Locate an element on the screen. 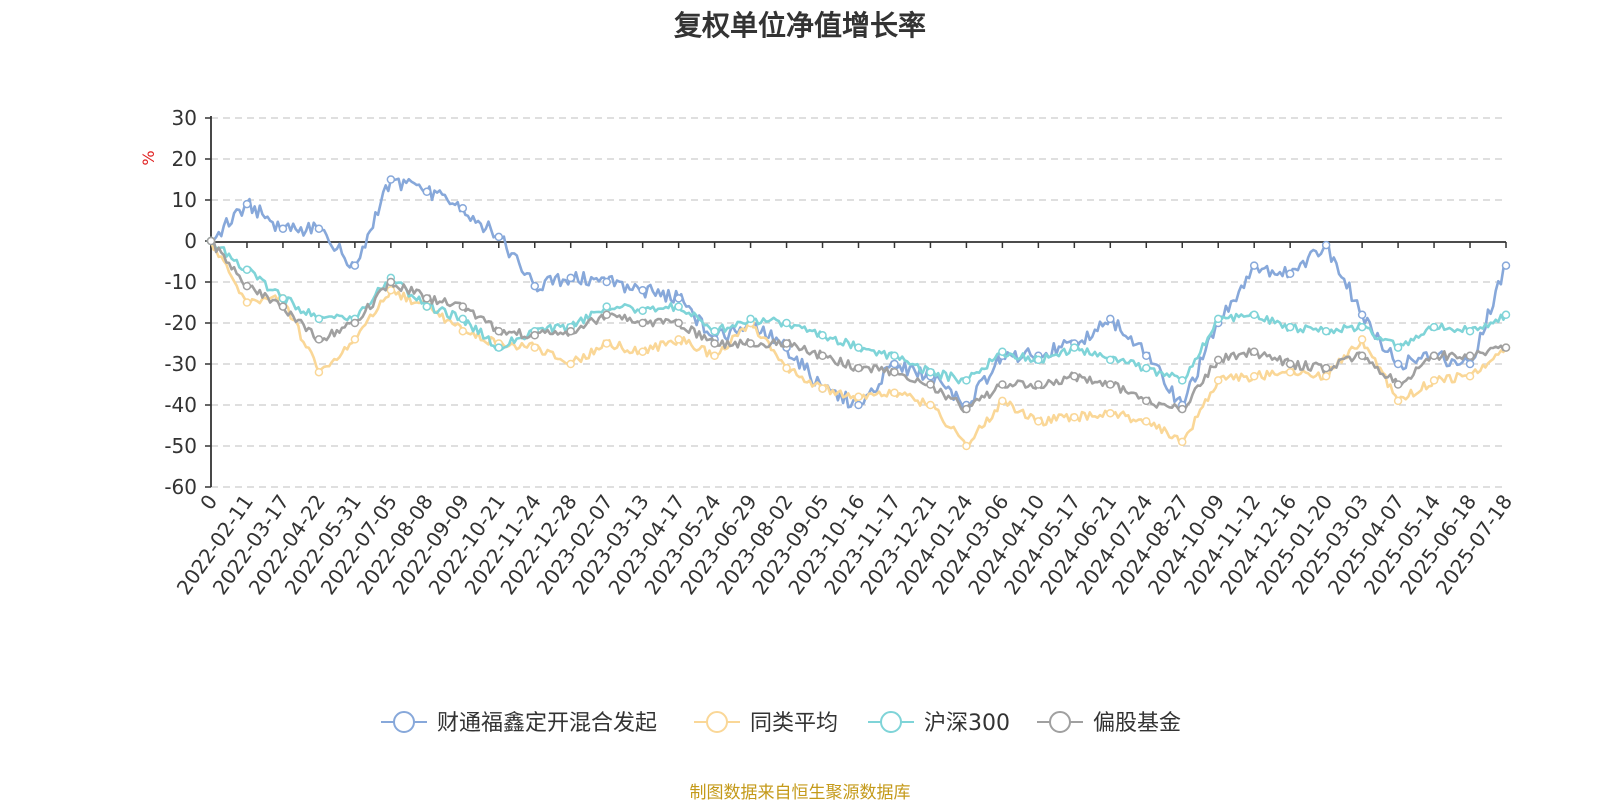 This screenshot has width=1600, height=803. y-tick-label: 30 is located at coordinates (184, 118).